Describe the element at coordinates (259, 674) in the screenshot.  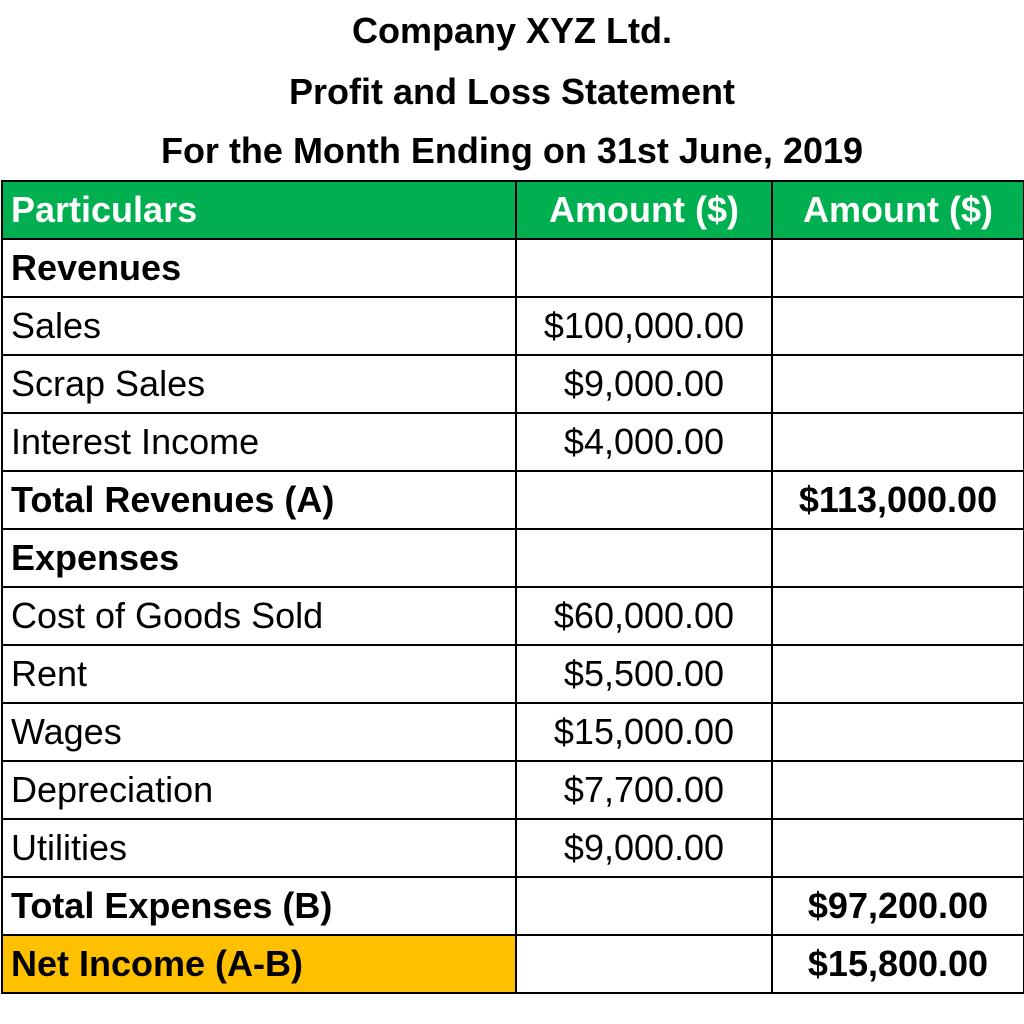
I see `row-label: Rent` at that location.